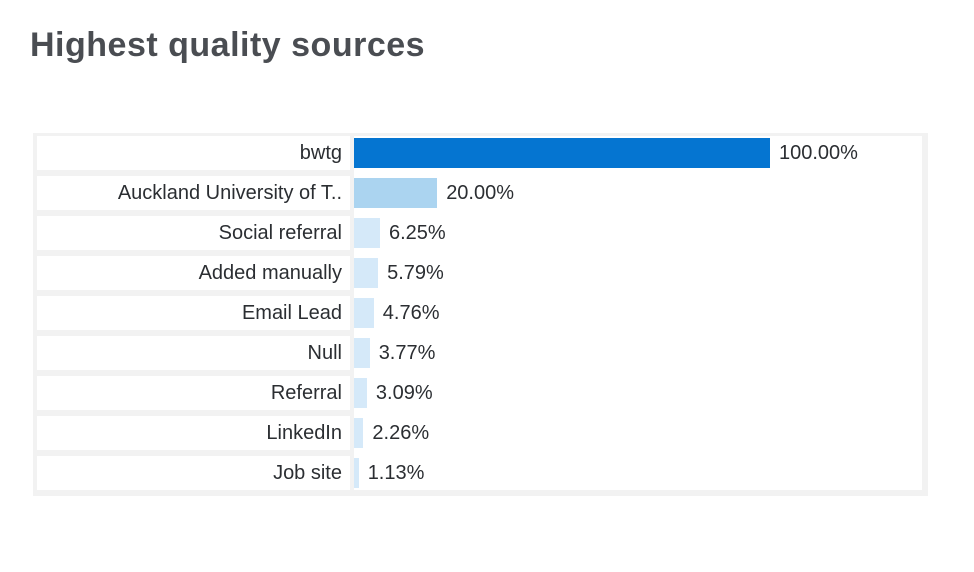  Describe the element at coordinates (411, 313) in the screenshot. I see `bar-value: 4.76%` at that location.